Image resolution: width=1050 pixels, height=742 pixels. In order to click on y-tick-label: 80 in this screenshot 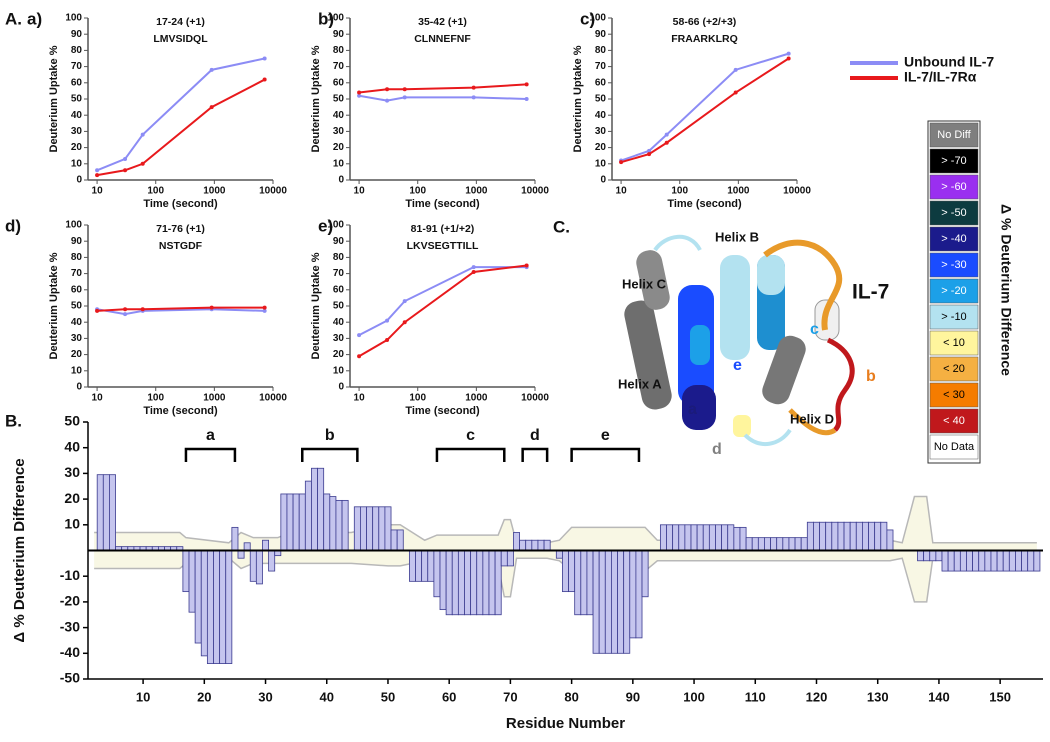, I will do `click(339, 257)`.